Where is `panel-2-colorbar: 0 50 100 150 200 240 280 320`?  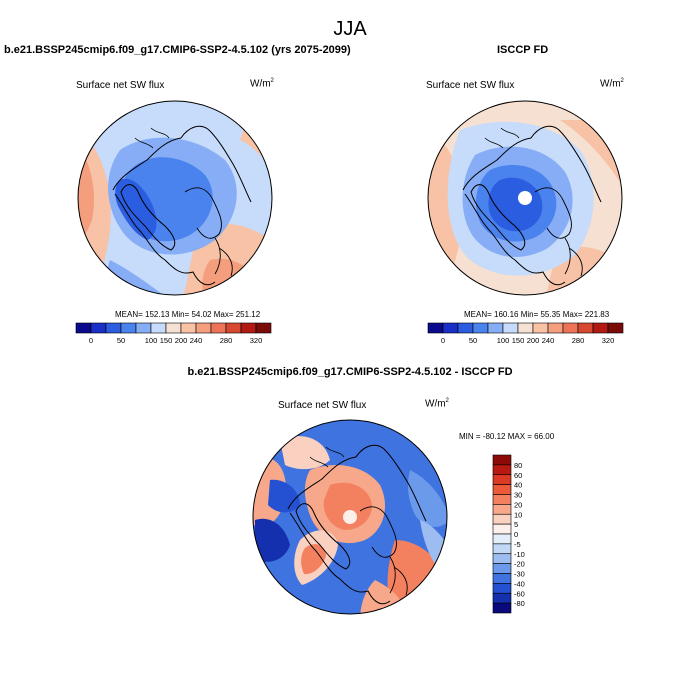
panel-2-colorbar: 0 50 100 150 200 240 280 320 is located at coordinates (525, 333).